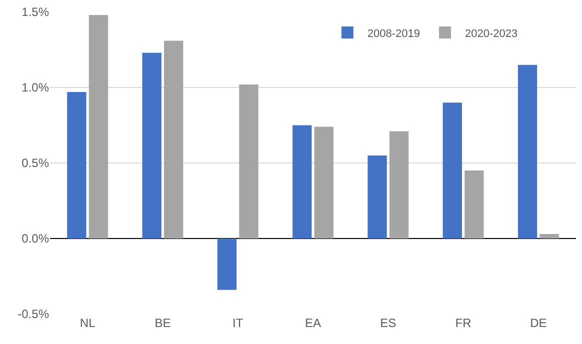  Describe the element at coordinates (463, 323) in the screenshot. I see `x-tick-label: FR` at that location.